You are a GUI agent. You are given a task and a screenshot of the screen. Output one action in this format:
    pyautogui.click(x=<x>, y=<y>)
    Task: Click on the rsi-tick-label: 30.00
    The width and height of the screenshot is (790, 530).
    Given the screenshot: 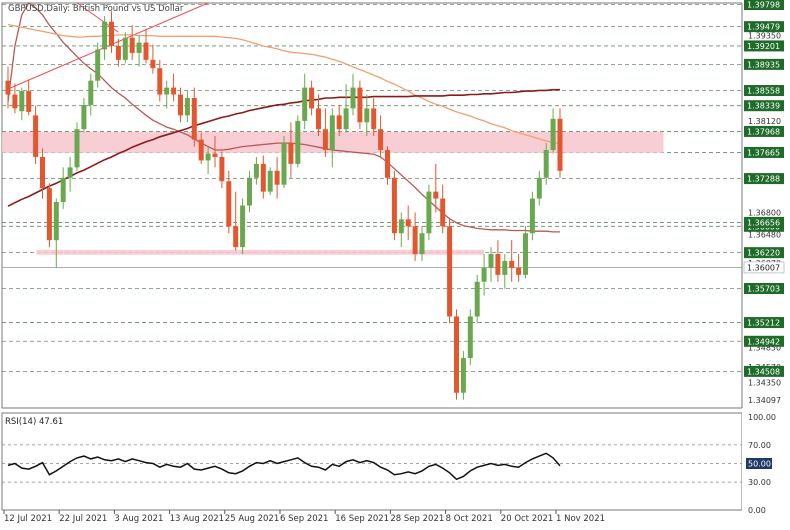 What is the action you would take?
    pyautogui.click(x=759, y=482)
    